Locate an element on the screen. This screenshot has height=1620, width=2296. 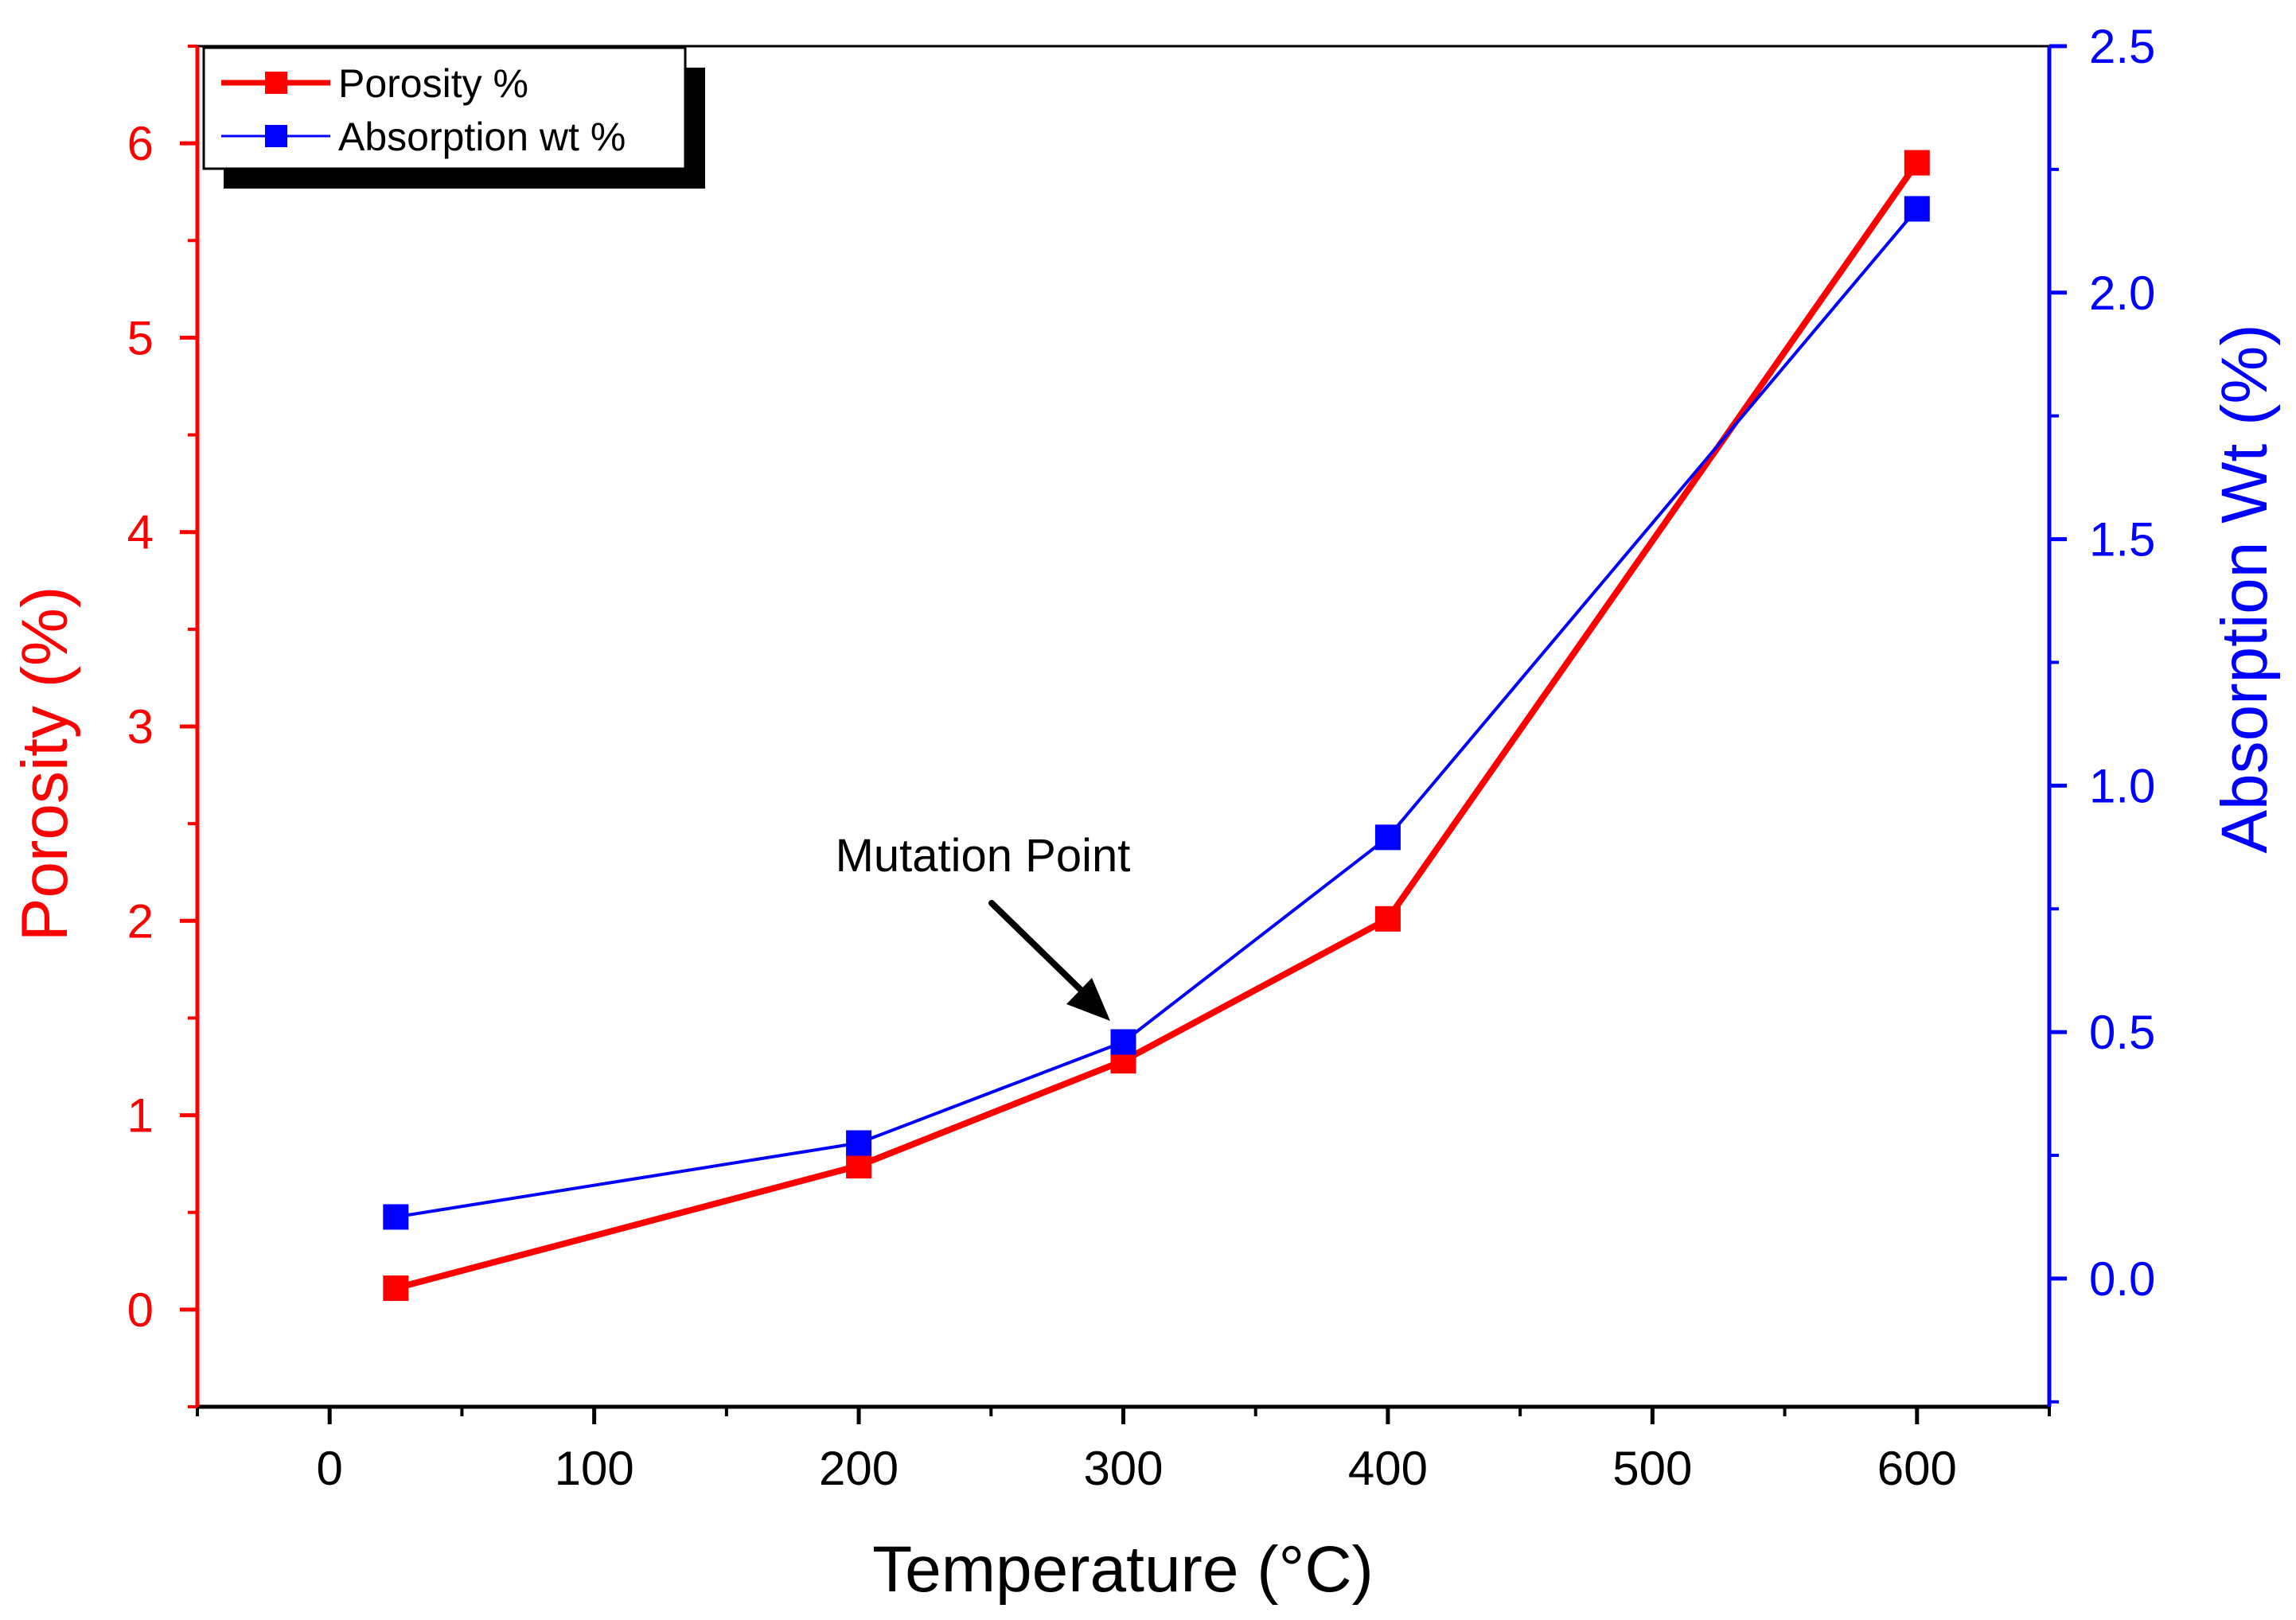
left-y-axis-ticks: 0 1 2 3 4 5 6 is located at coordinates (162, 727).